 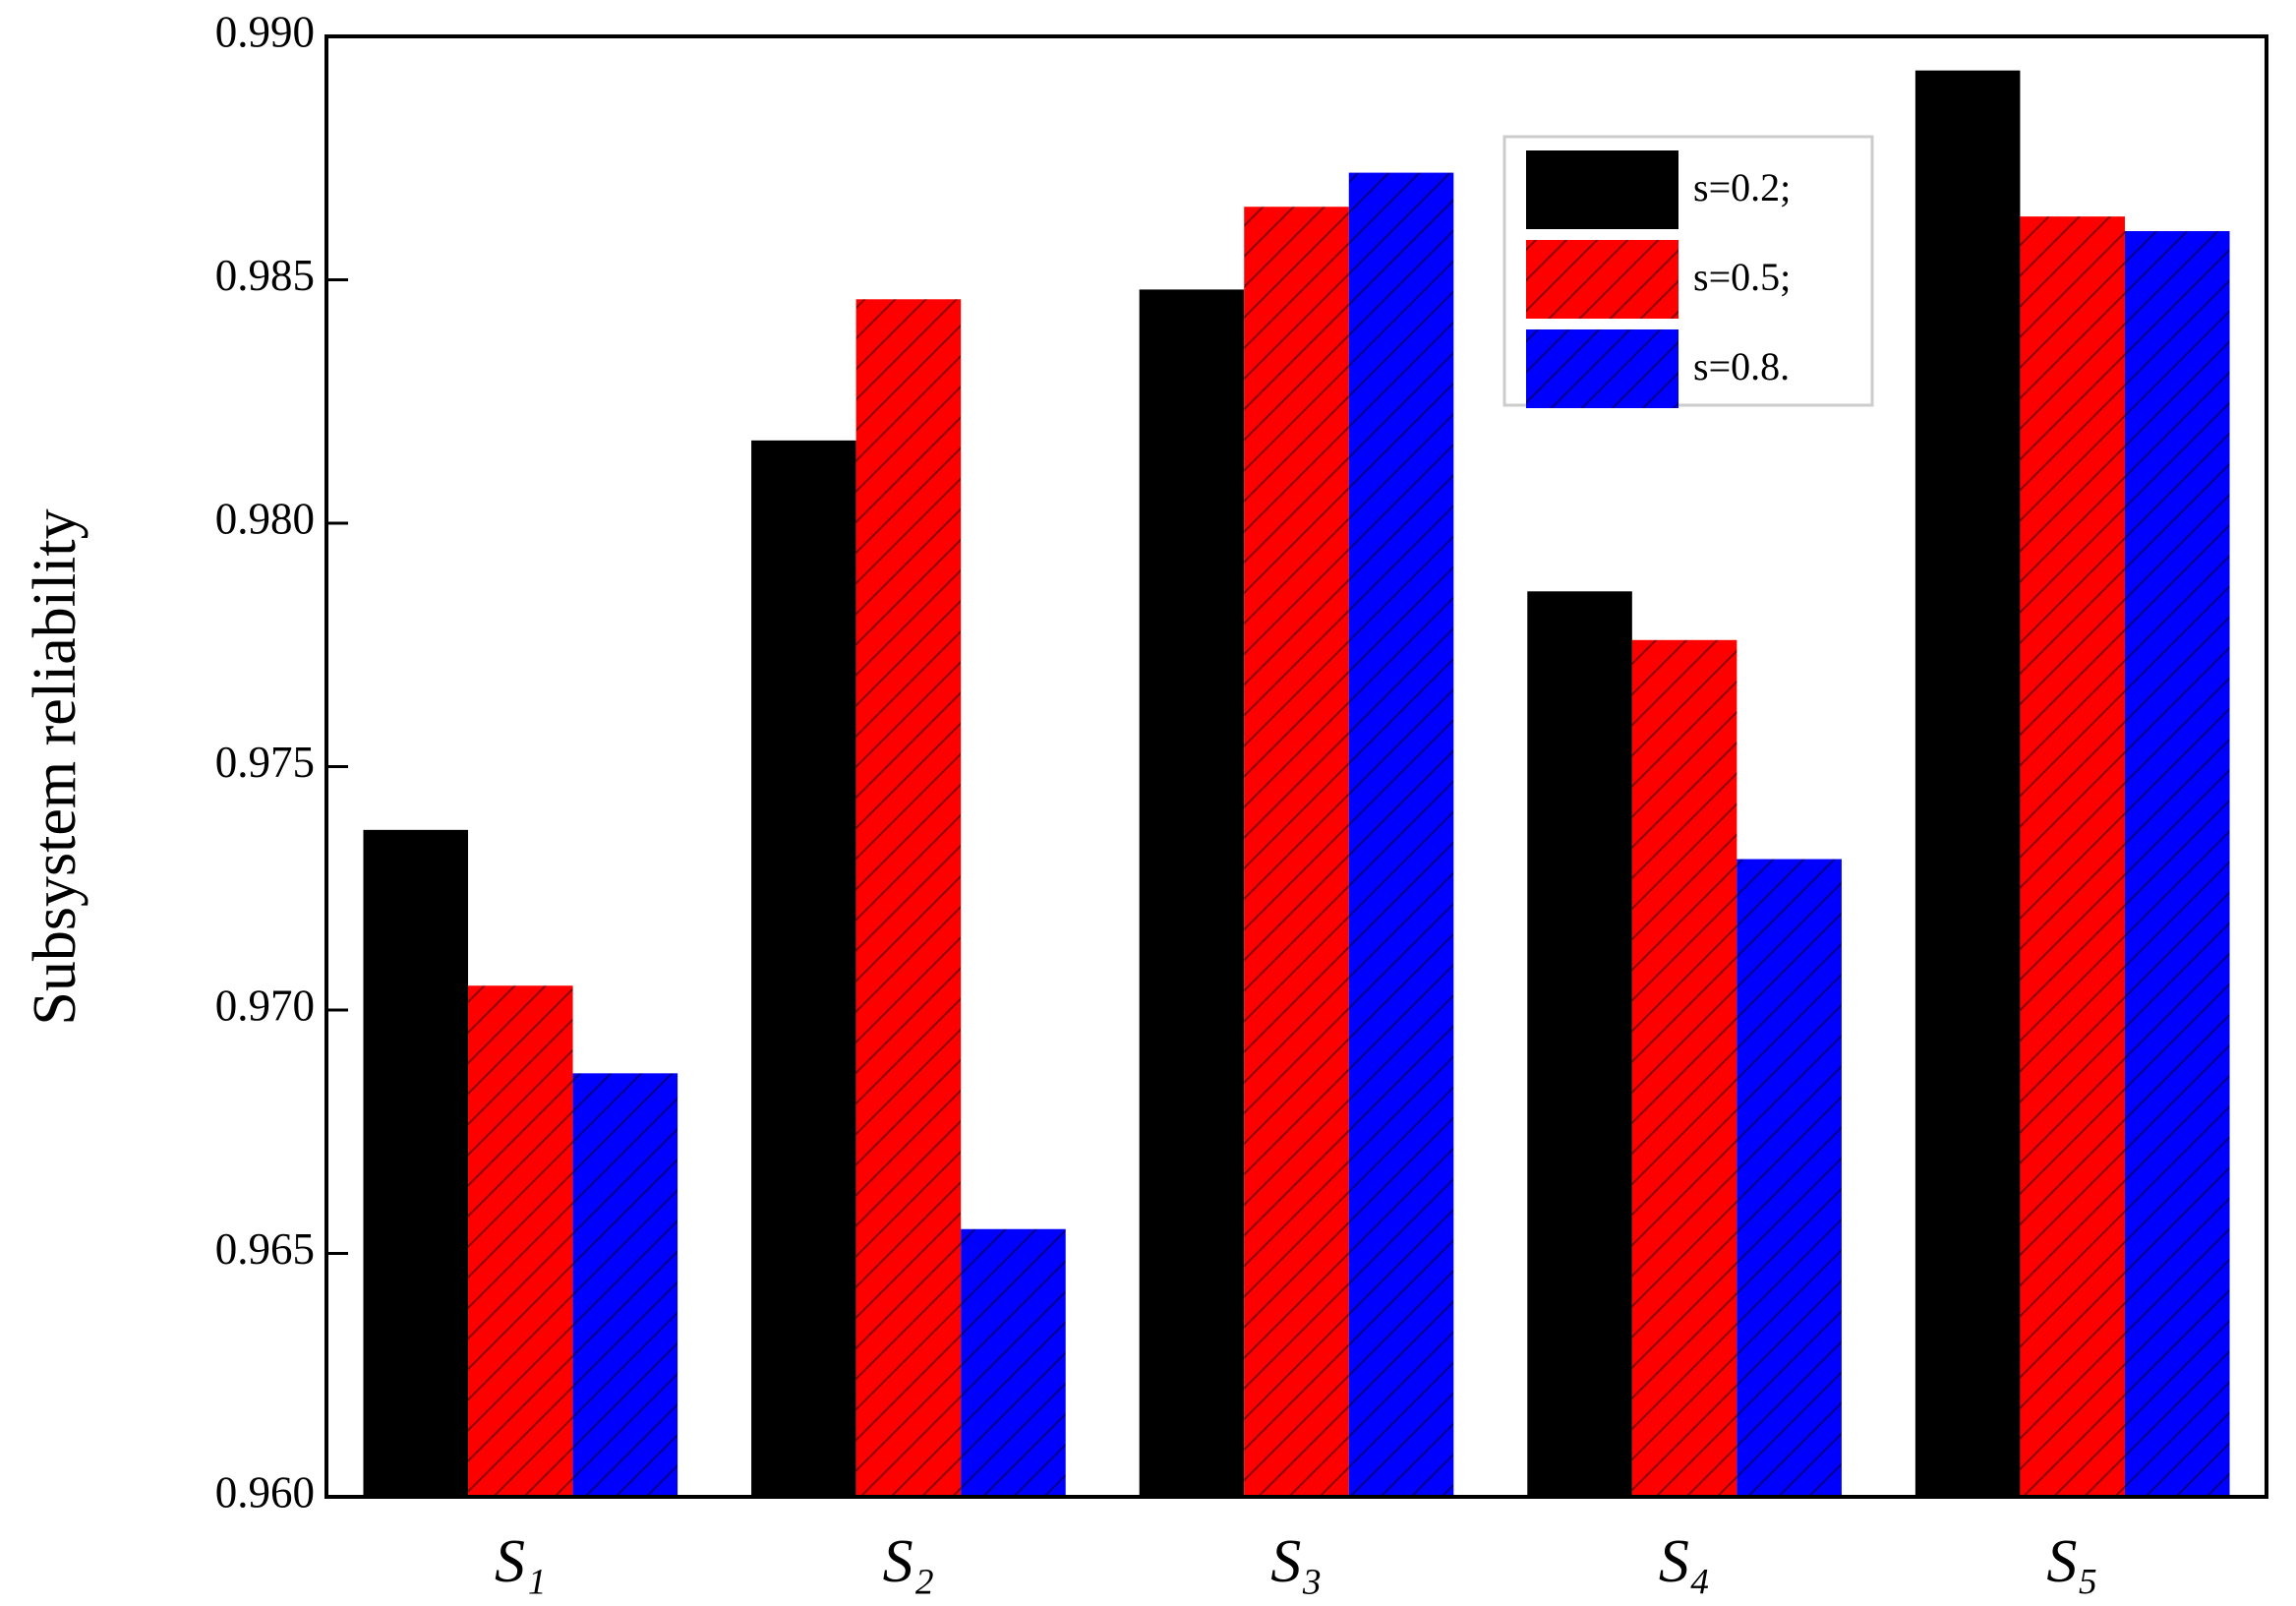 What do you see at coordinates (55, 767) in the screenshot?
I see `y-axis-label: Subsystem reliability` at bounding box center [55, 767].